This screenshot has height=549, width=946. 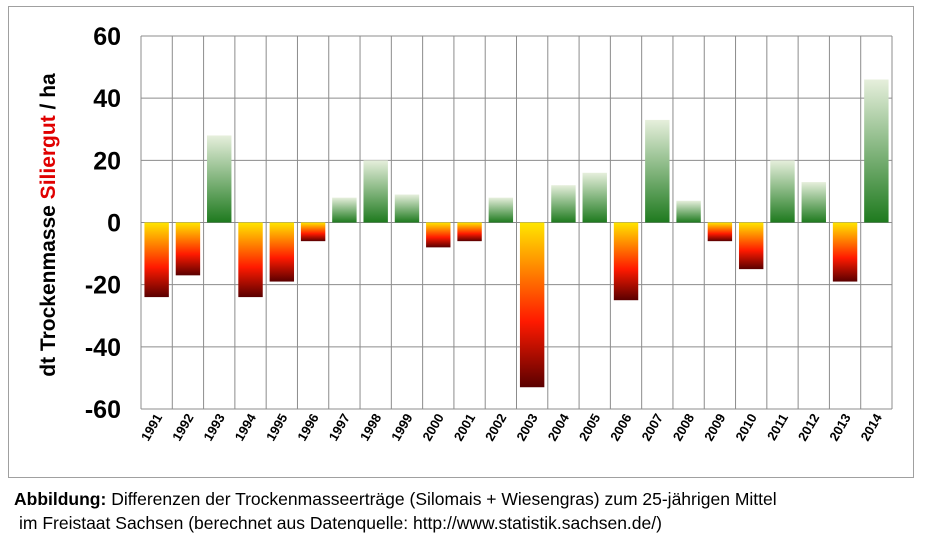 What do you see at coordinates (751, 246) in the screenshot?
I see `bar-2010` at bounding box center [751, 246].